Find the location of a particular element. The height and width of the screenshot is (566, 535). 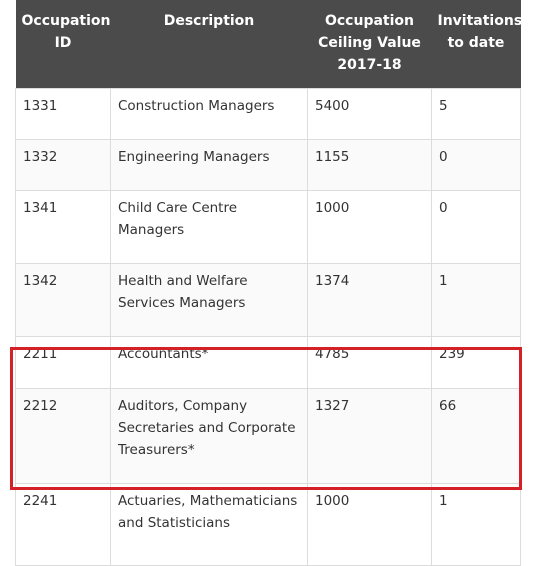

cell-description: Construction Managers is located at coordinates (209, 113).